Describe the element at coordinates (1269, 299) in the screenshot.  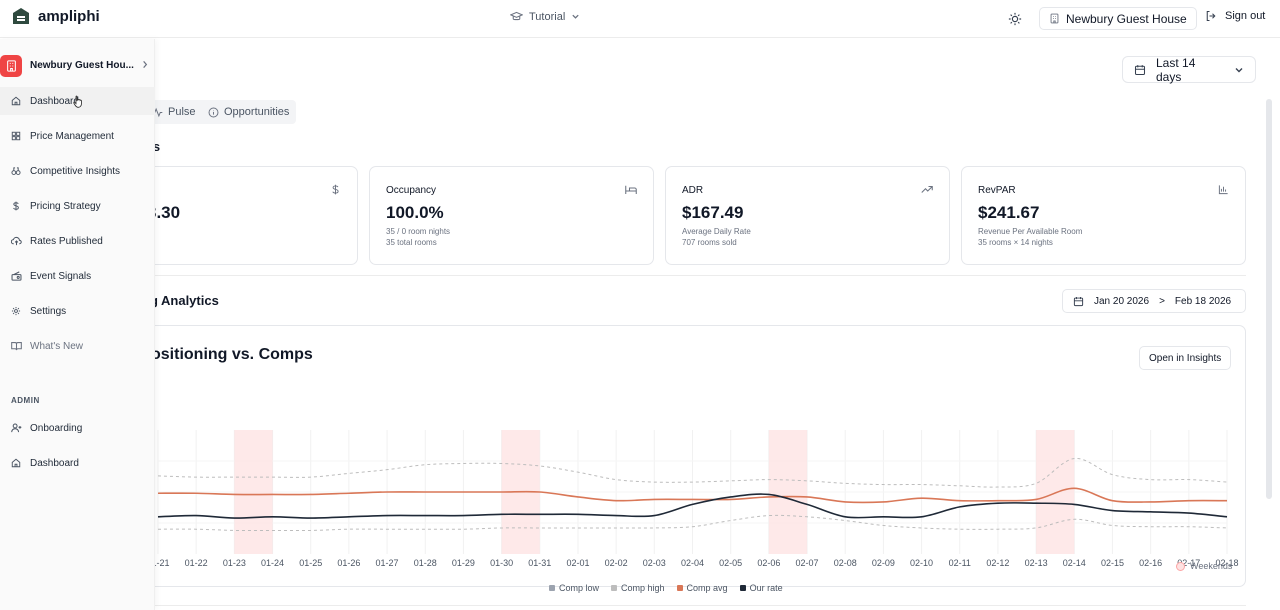
I see `page-scrollbar` at that location.